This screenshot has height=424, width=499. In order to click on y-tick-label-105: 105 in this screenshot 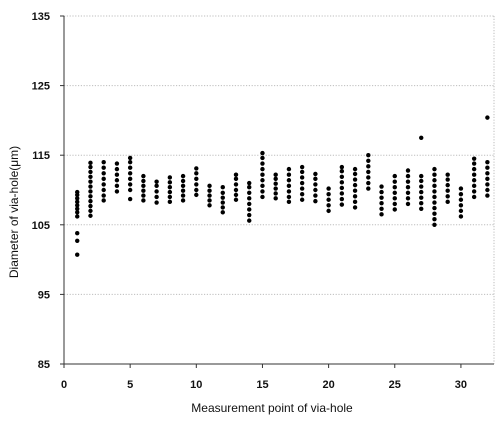, I will do `click(41, 226)`.